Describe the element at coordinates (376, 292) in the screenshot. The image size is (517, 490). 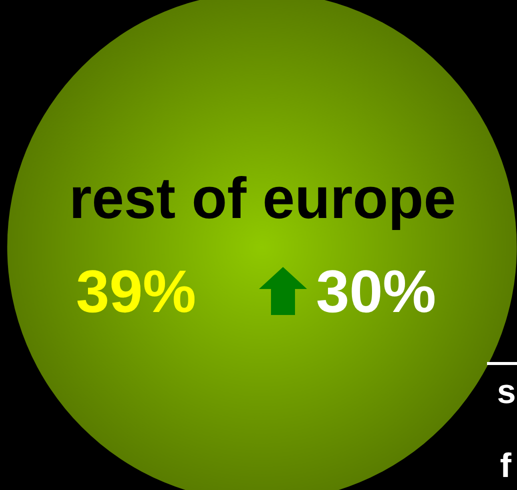
I see `text: 30%` at that location.